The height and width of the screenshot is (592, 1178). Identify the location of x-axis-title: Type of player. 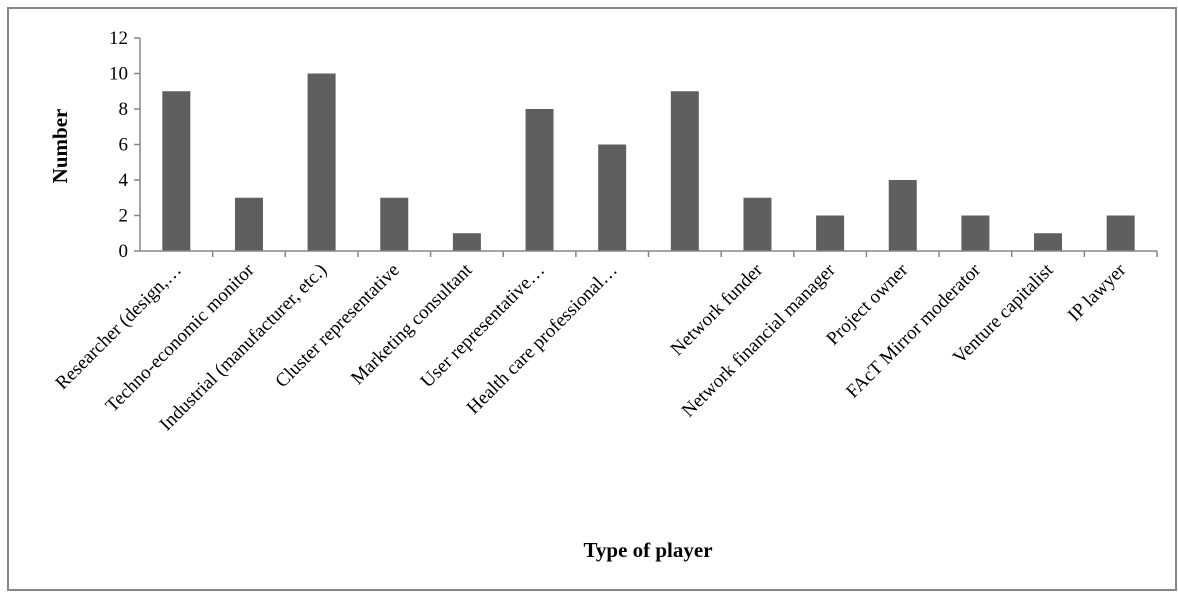
(647, 550).